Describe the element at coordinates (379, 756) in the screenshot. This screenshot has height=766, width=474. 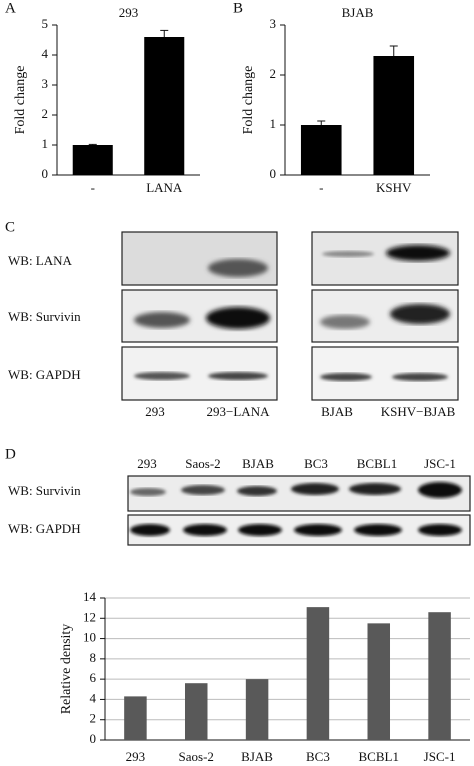
I see `x-tick-label: BCBL1` at that location.